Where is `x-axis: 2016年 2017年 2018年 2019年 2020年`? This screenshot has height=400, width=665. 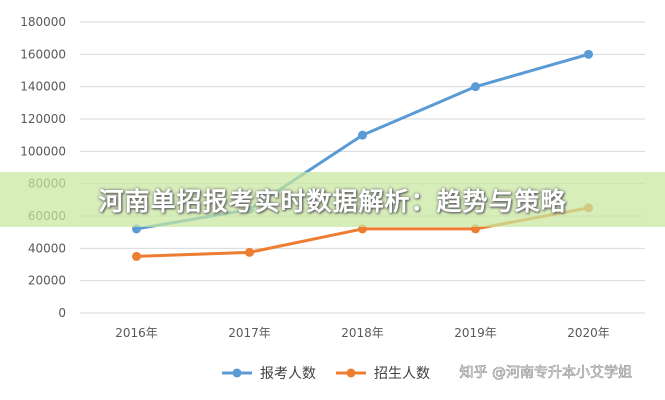 x-axis: 2016年 2017年 2018年 2019年 2020年 is located at coordinates (362, 333).